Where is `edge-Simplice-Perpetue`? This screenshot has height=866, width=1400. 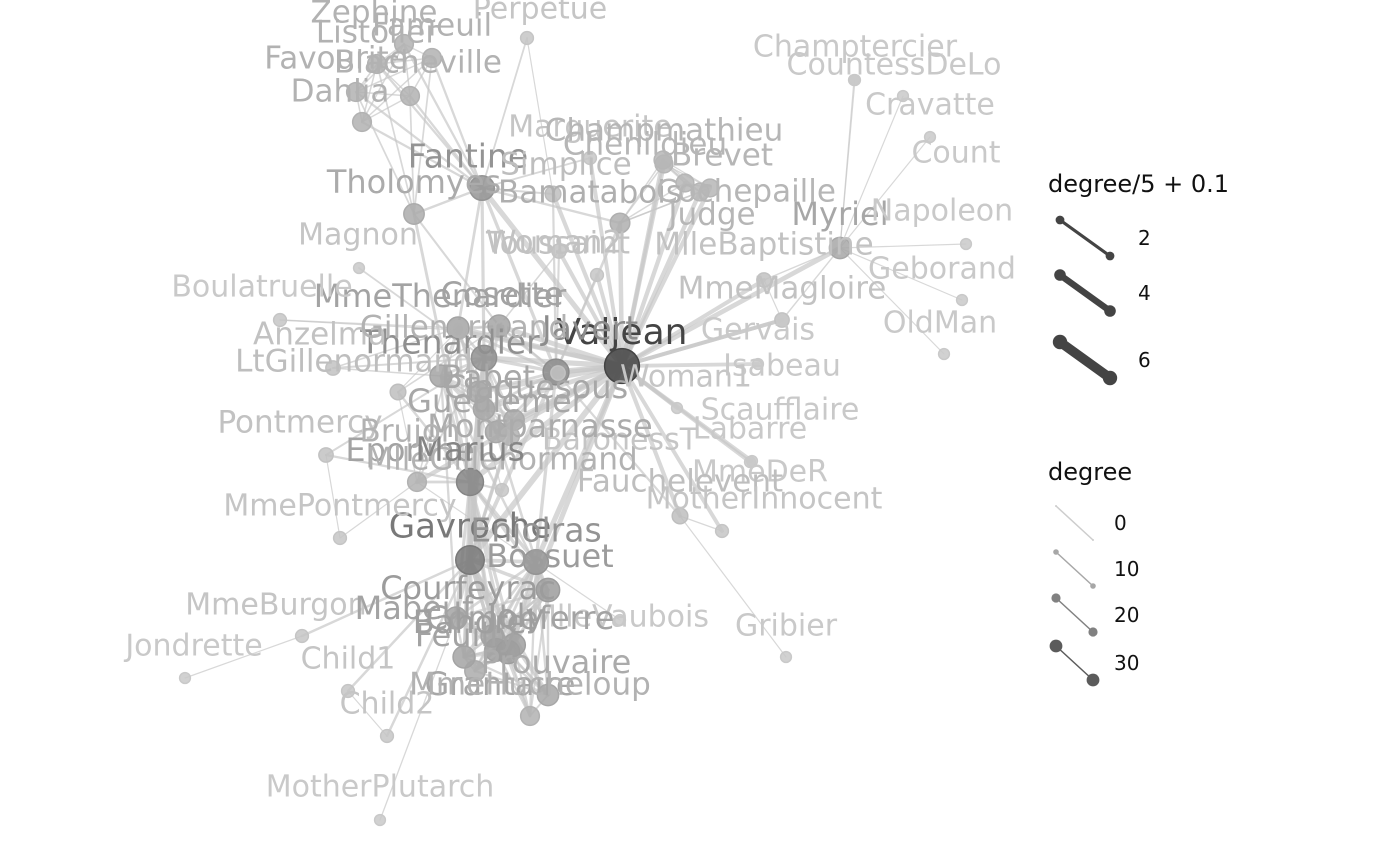
edge-Simplice-Perpetue is located at coordinates (540, 116).